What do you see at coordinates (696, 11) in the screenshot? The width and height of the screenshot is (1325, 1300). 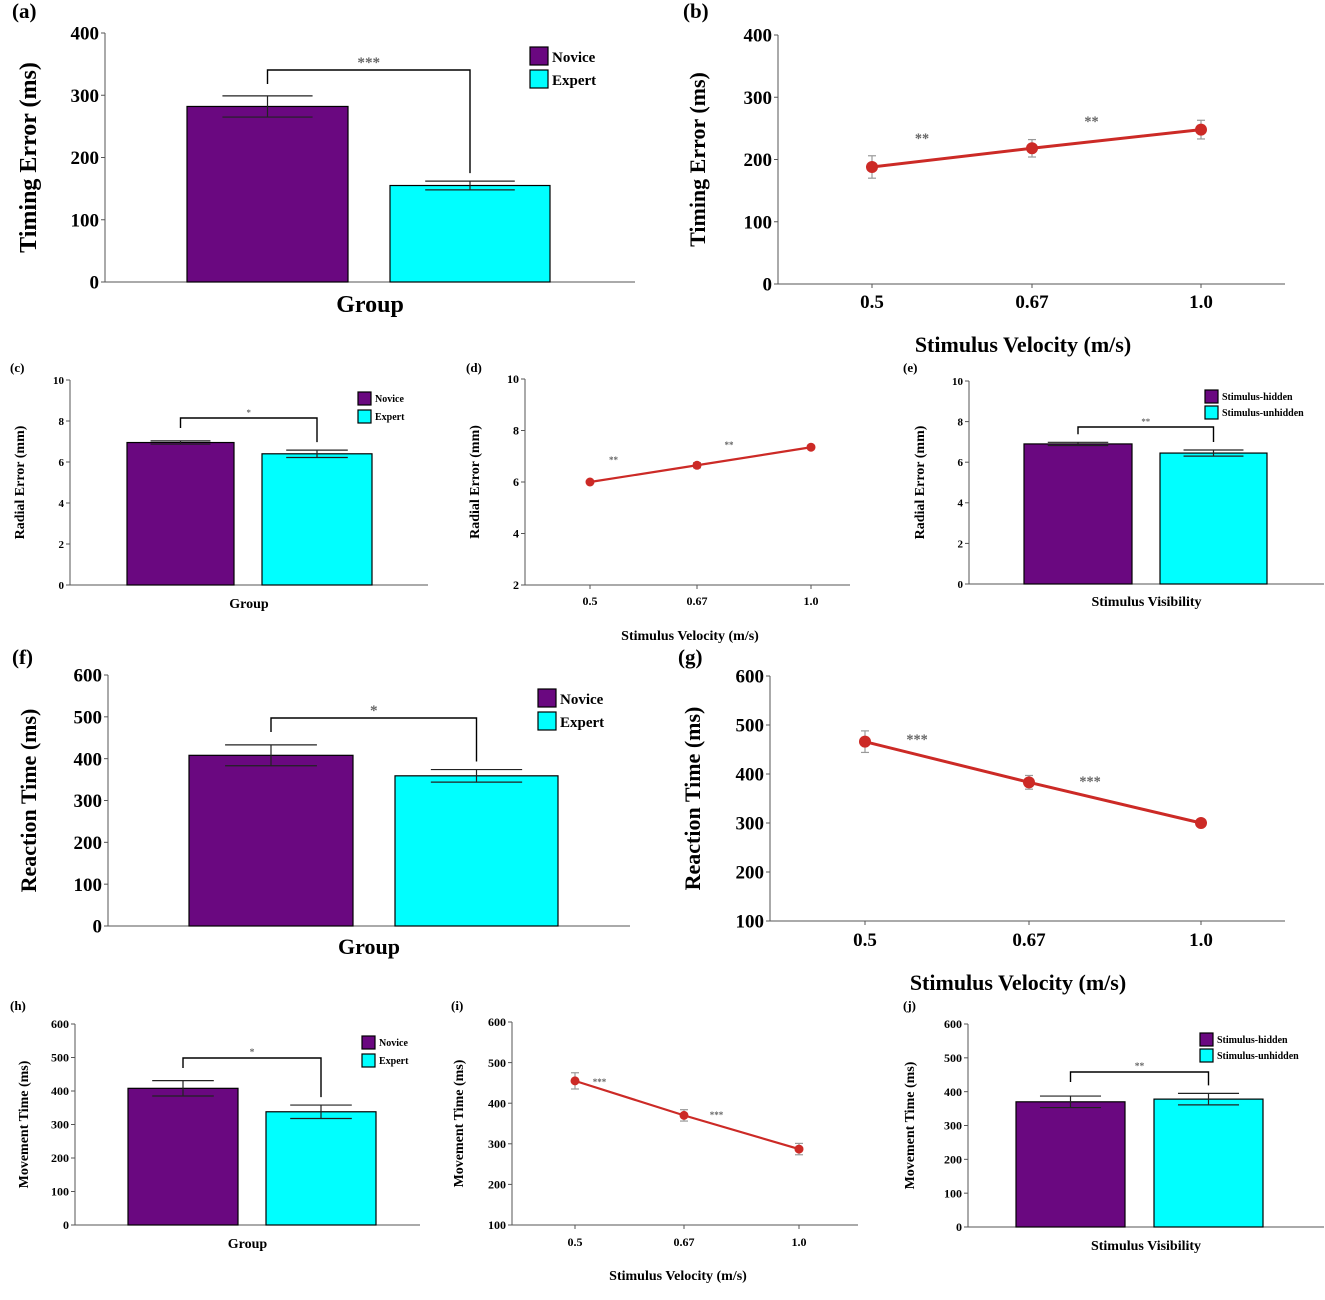 I see `panel-label: (b)` at bounding box center [696, 11].